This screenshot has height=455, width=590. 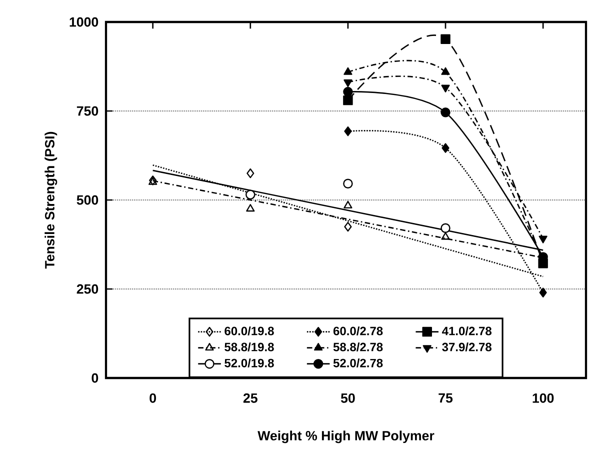 What do you see at coordinates (358, 331) in the screenshot?
I see `legend-label: 60.0/2.78` at bounding box center [358, 331].